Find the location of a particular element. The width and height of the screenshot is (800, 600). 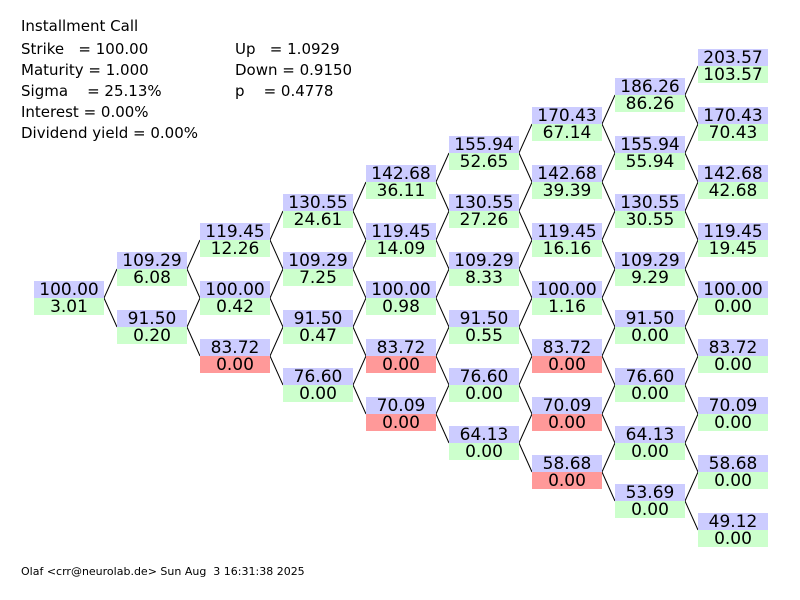

option-value: 1.16 is located at coordinates (567, 307).